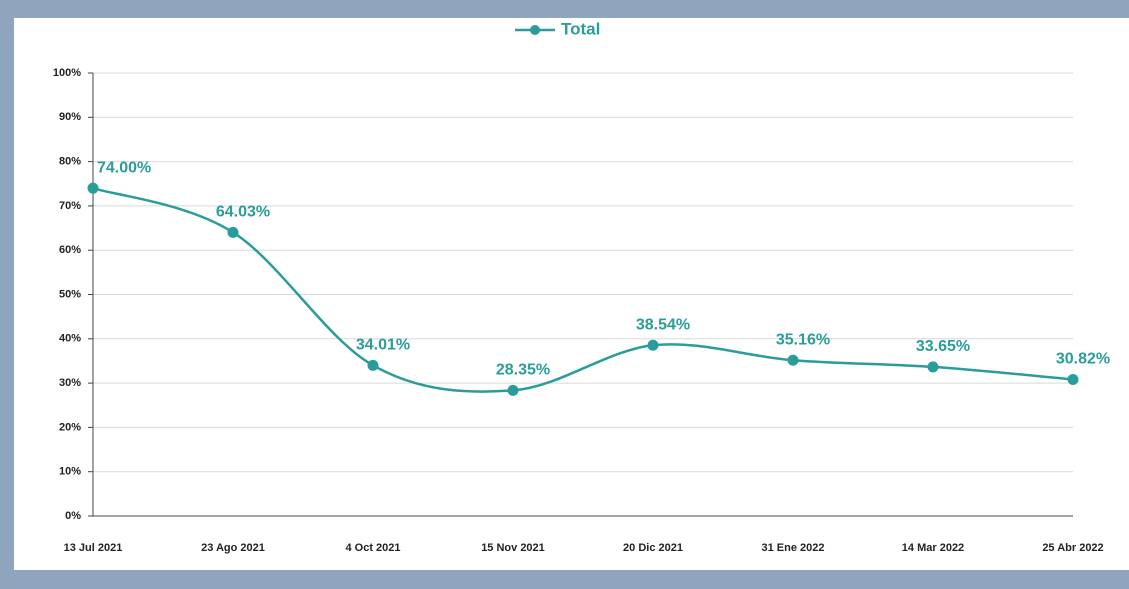 The image size is (1129, 589). Describe the element at coordinates (70, 472) in the screenshot. I see `y-tick-label: 10%` at that location.